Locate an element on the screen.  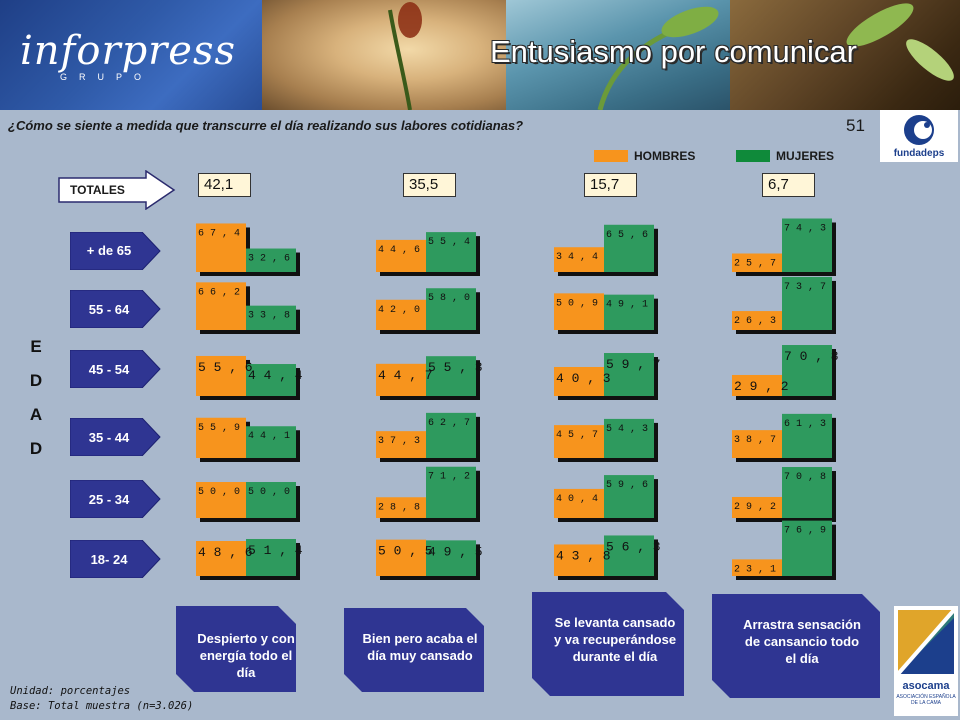
inforpress-logo: inforpress is located at coordinates (128, 51).